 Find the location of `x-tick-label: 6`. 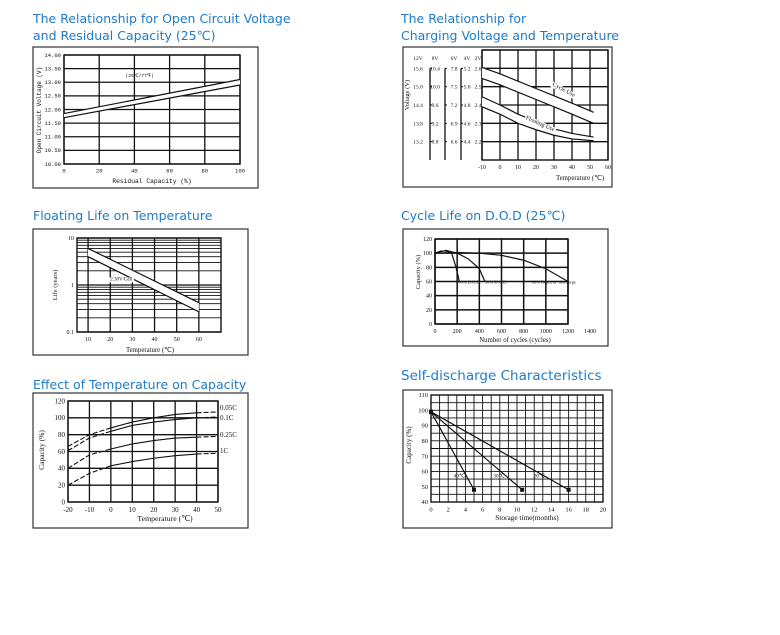

x-tick-label: 6 is located at coordinates (483, 510).